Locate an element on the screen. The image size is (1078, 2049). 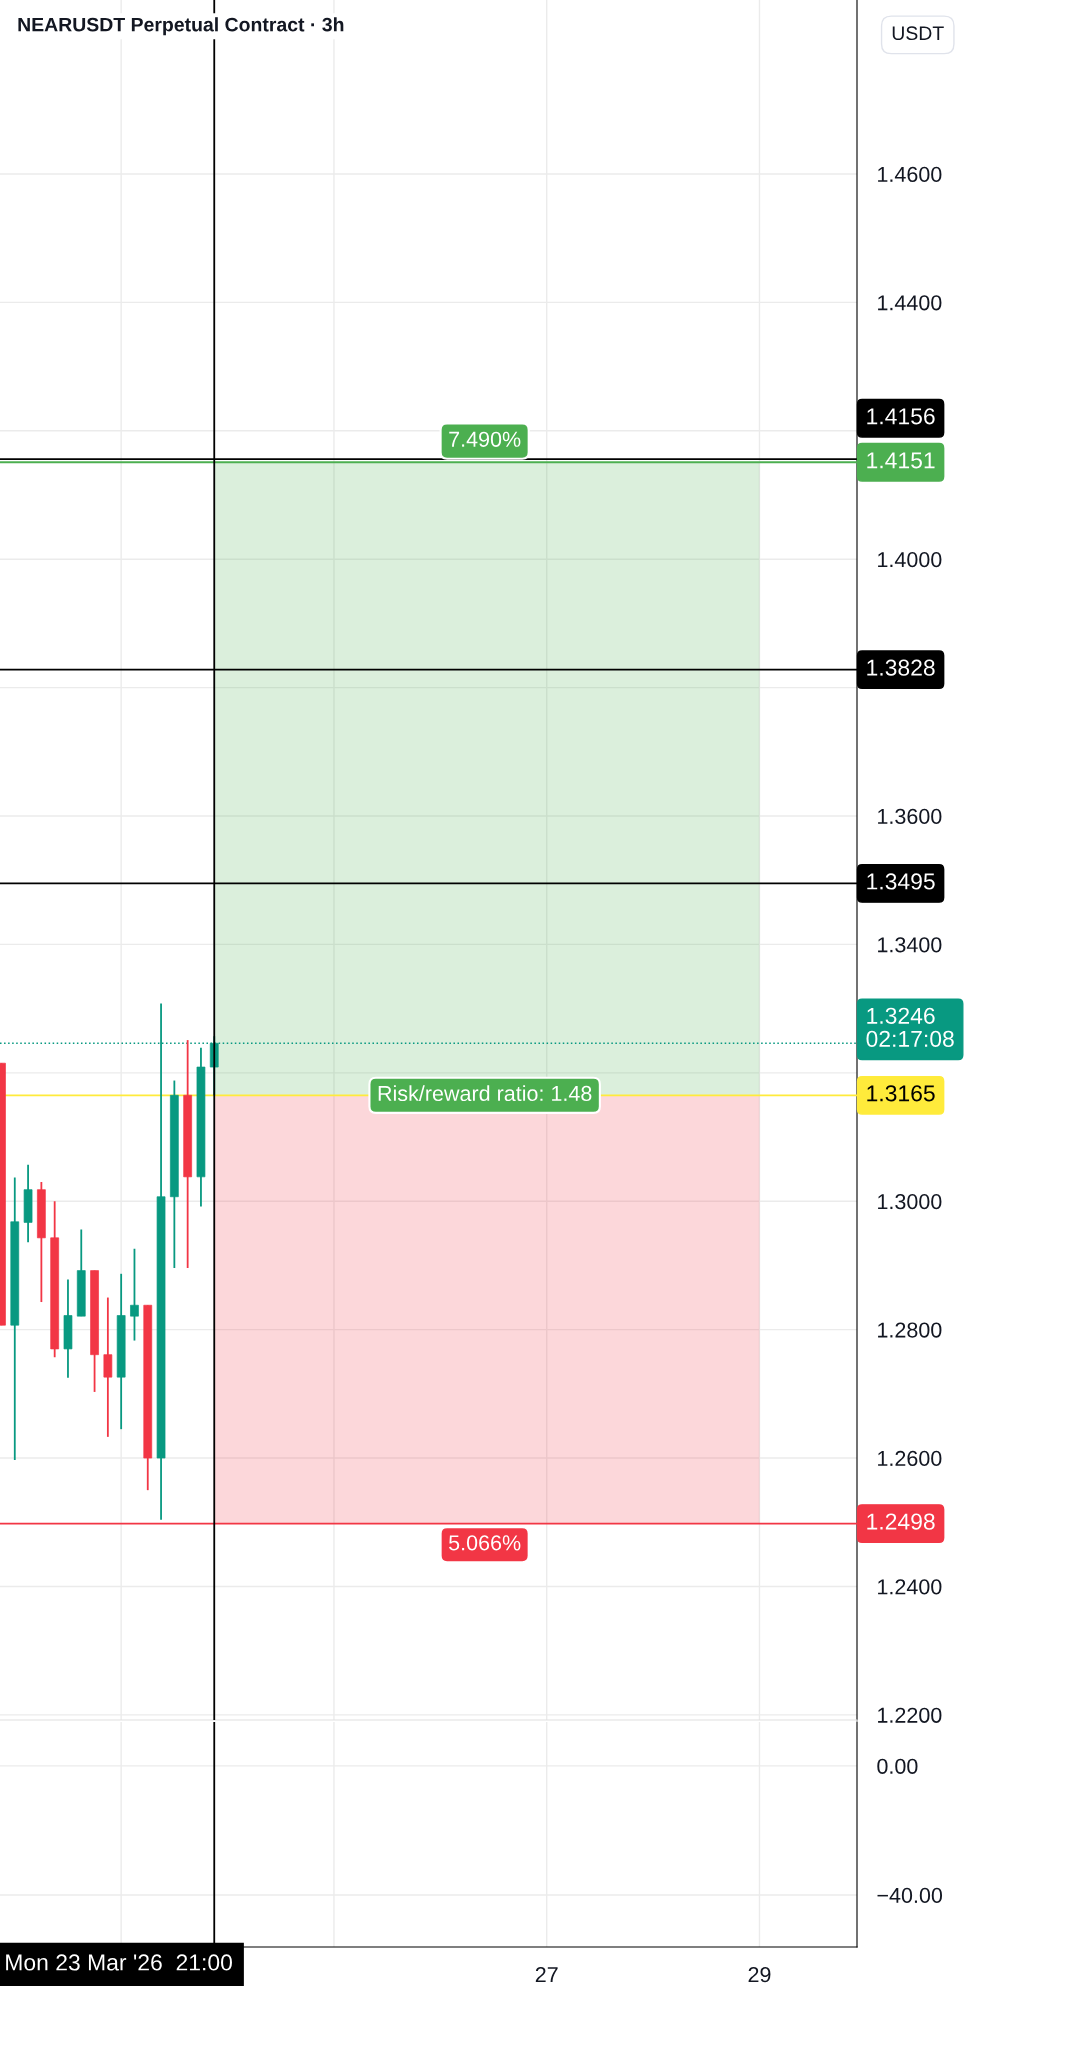
y-tick-label: 1.2400 is located at coordinates (910, 1587).